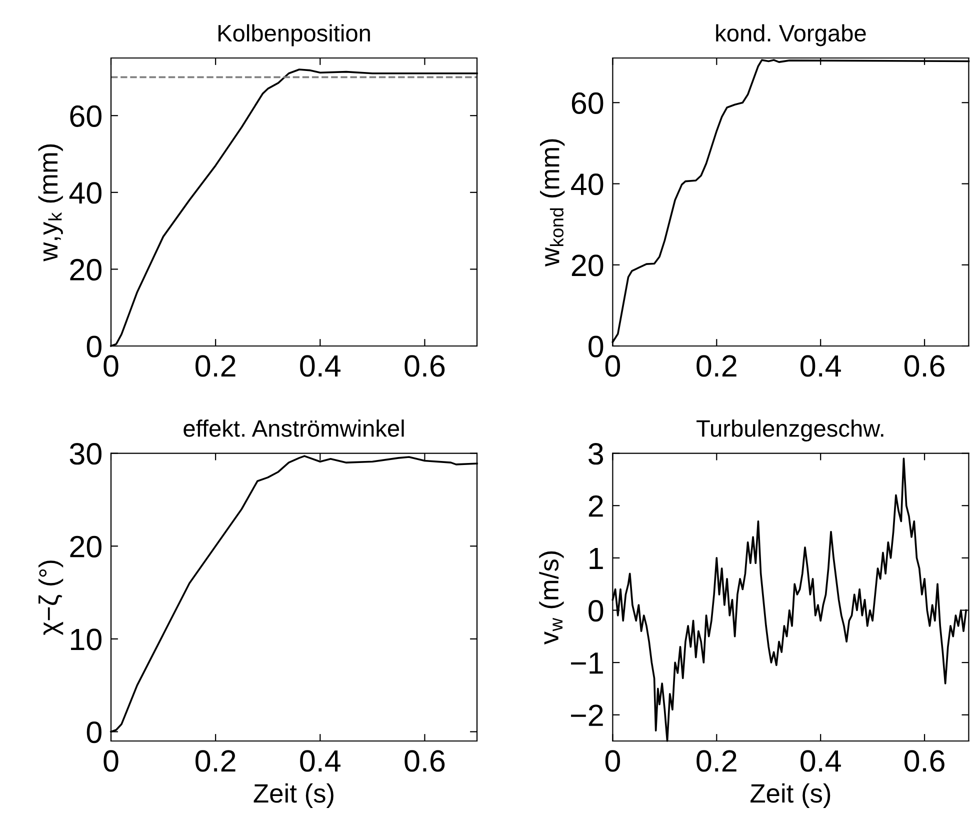 The height and width of the screenshot is (825, 970). I want to click on y-tick-label: 2, so click(595, 506).